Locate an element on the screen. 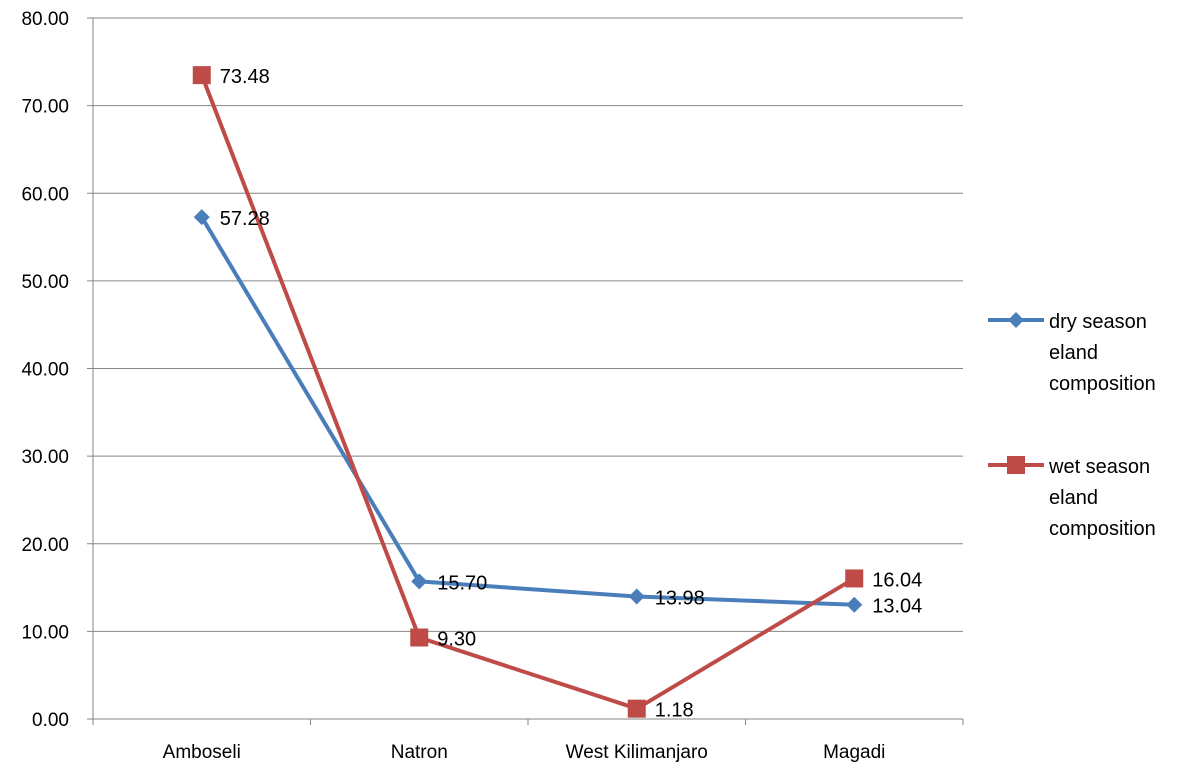  legend-entry: dry season eland composition is located at coordinates (1072, 353).